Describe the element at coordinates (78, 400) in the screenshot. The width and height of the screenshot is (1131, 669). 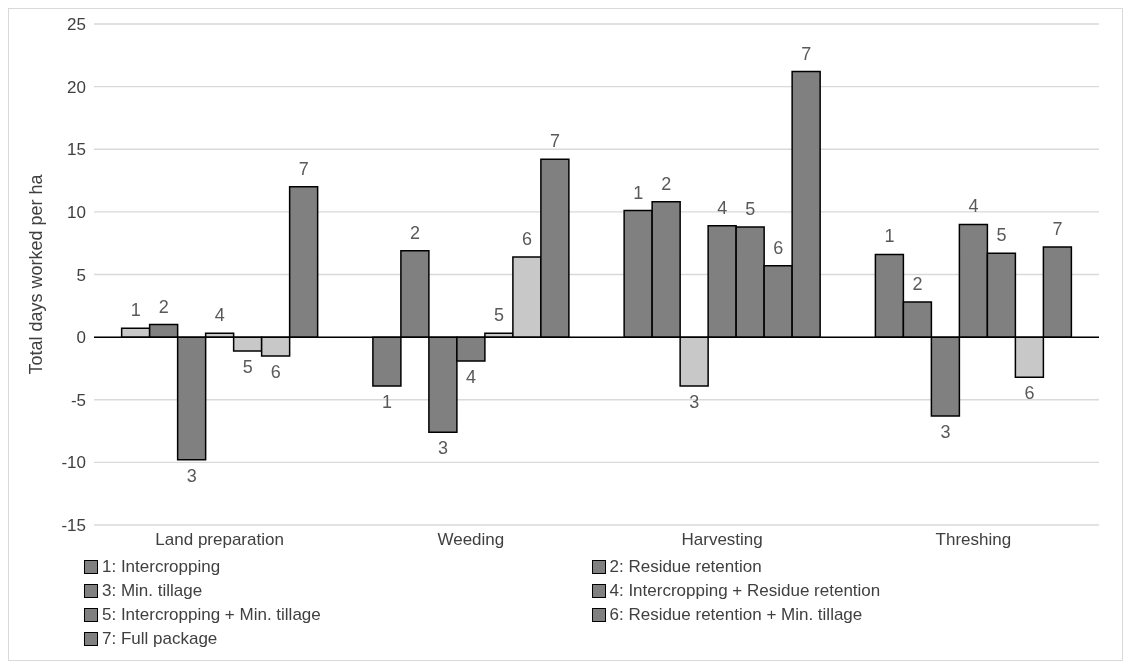
I see `y-tick-label: -5` at that location.